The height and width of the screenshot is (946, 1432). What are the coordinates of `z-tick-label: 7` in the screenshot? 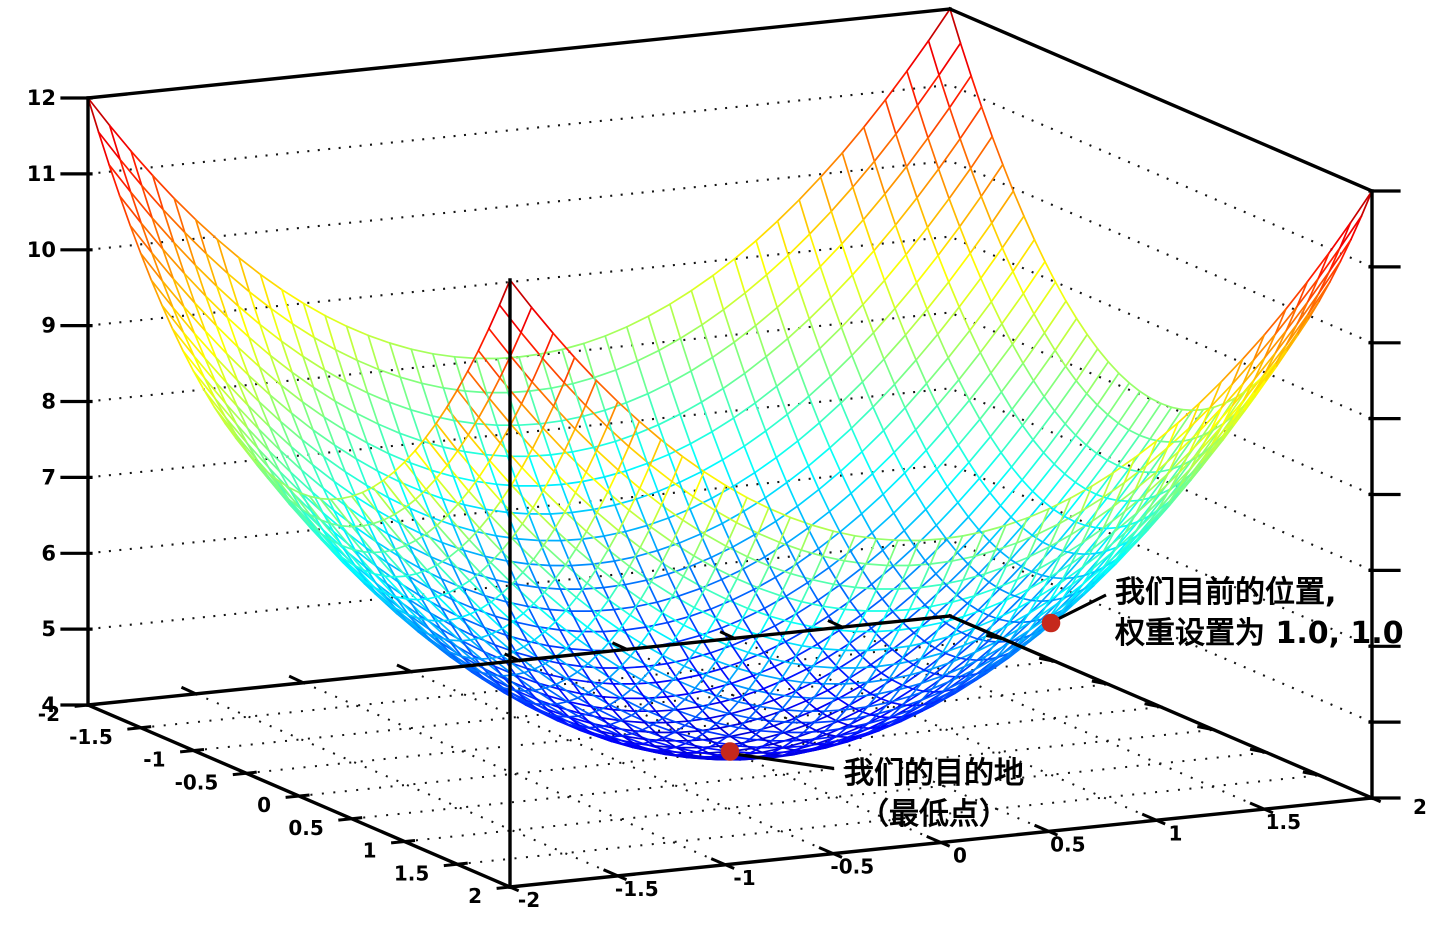 It's located at (48, 477).